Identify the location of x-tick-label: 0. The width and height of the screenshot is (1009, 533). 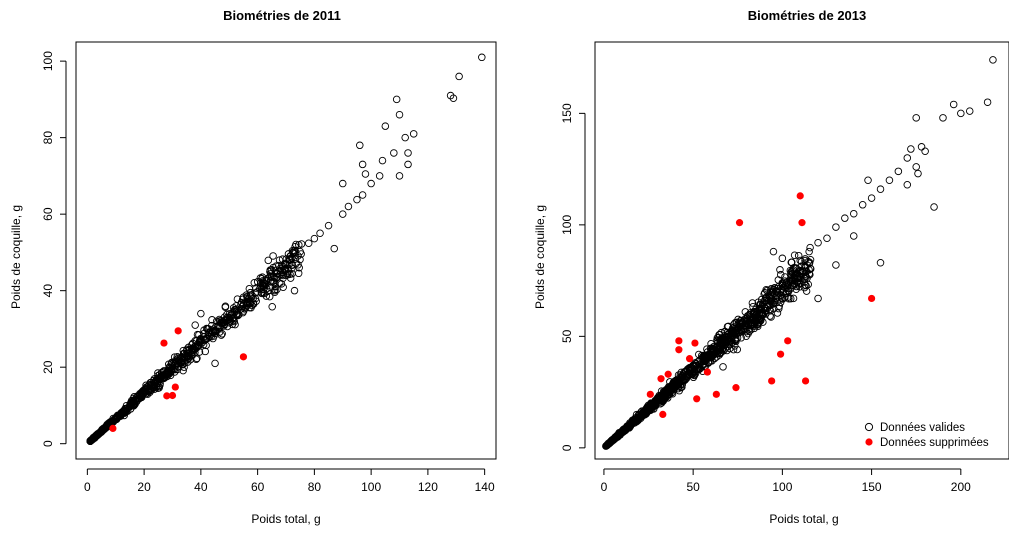
(604, 487).